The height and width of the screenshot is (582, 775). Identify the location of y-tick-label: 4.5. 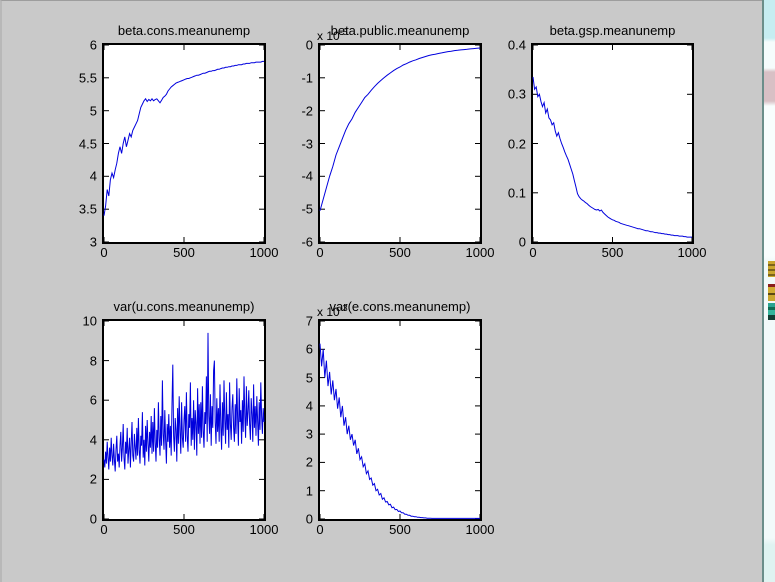
(87, 143).